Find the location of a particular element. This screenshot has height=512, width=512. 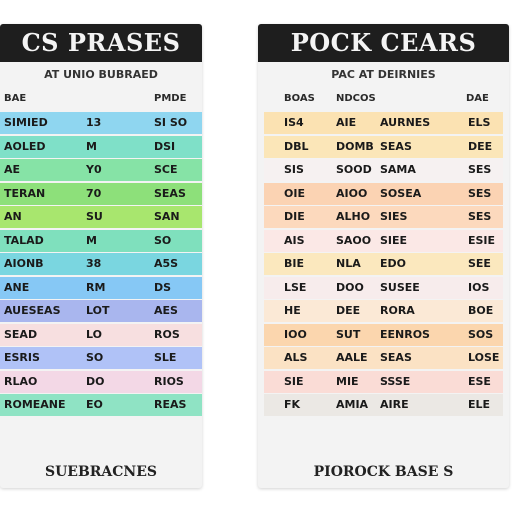

right-row-cell: LOSE is located at coordinates (484, 357).